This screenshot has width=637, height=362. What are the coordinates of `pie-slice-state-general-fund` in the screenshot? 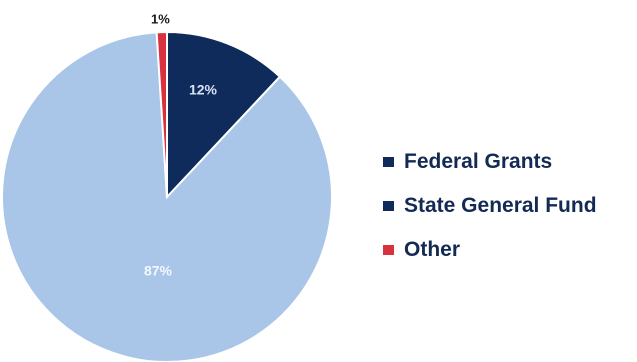 It's located at (224, 115).